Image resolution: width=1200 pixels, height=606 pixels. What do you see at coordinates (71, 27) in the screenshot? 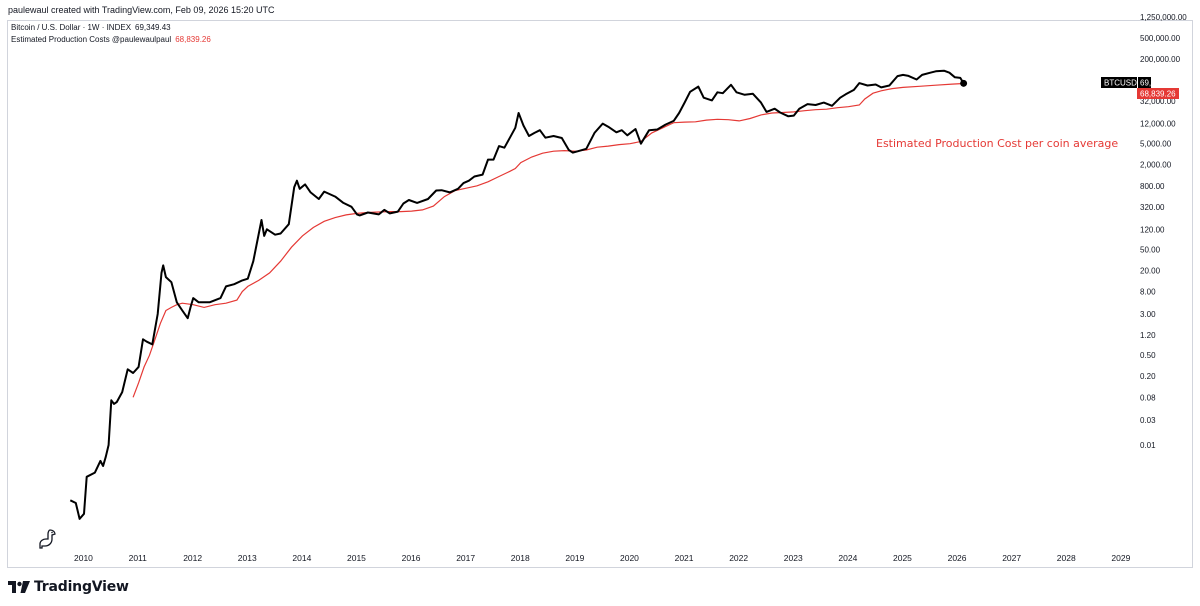
I see `legend-symbol-label: Bitcoin / U.S. Dollar · 1W · INDEX` at bounding box center [71, 27].